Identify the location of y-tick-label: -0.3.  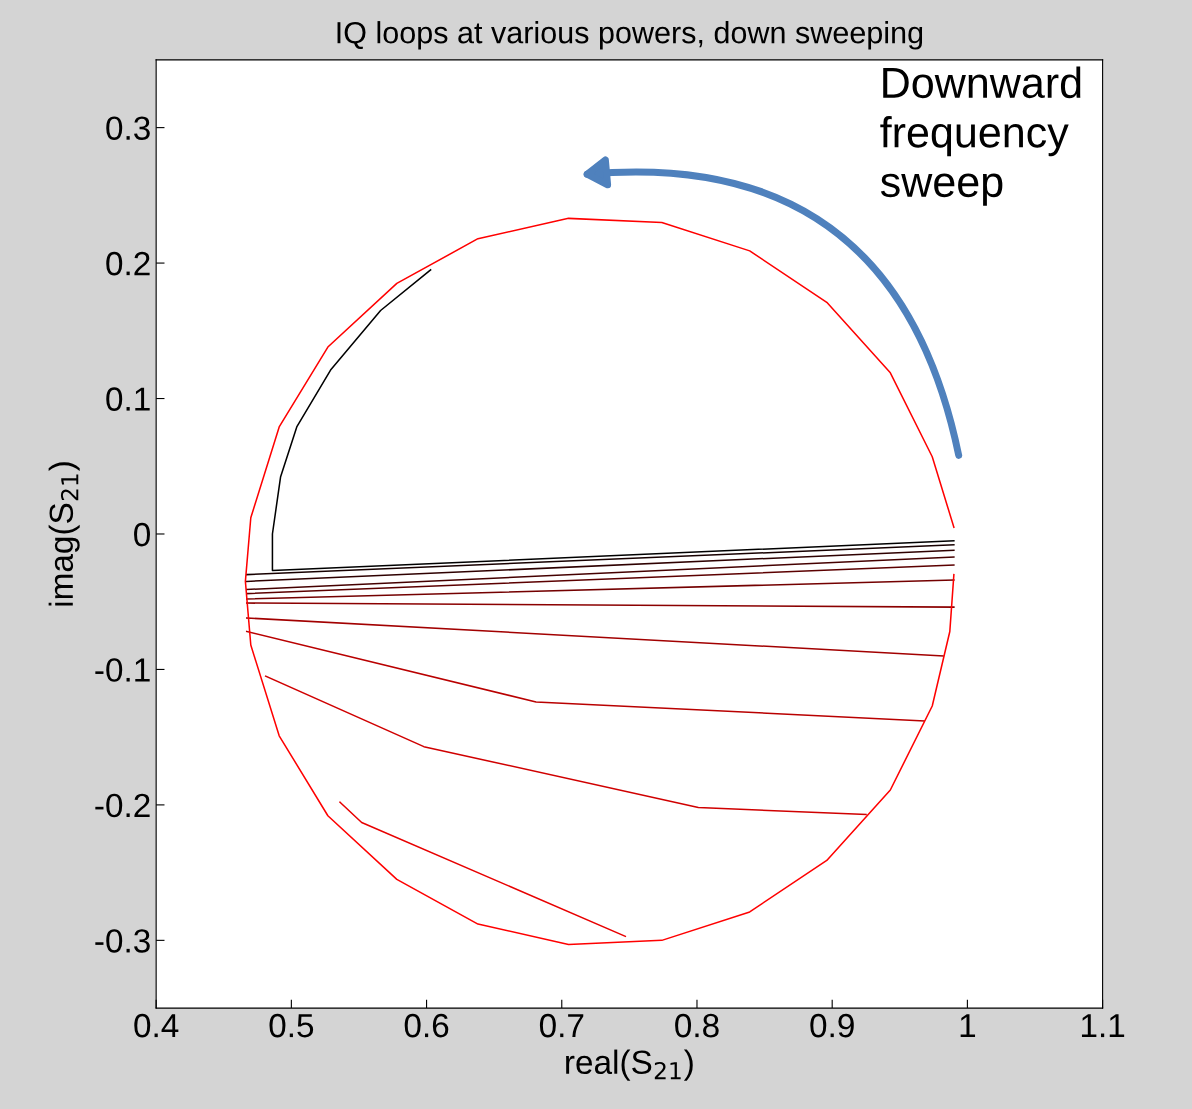
(122, 941).